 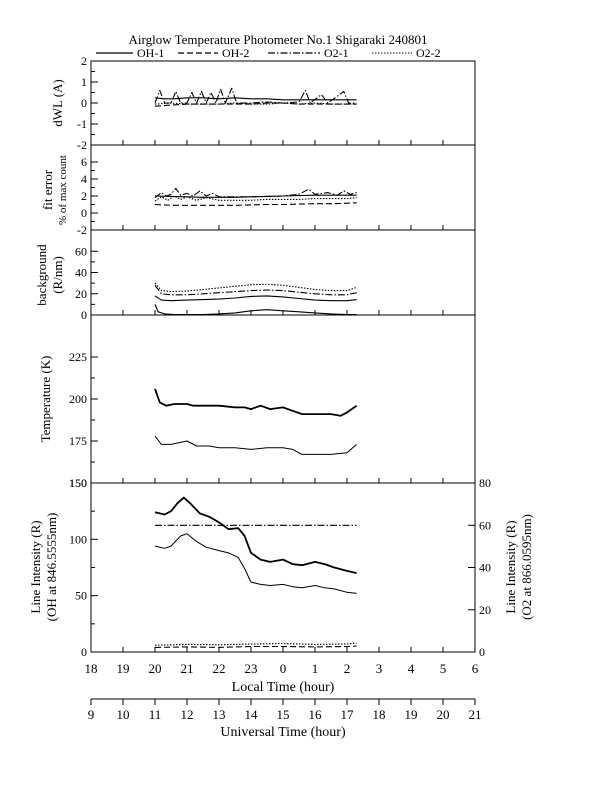 I want to click on y-axis-label-sub: (R/nm), so click(x=57, y=275).